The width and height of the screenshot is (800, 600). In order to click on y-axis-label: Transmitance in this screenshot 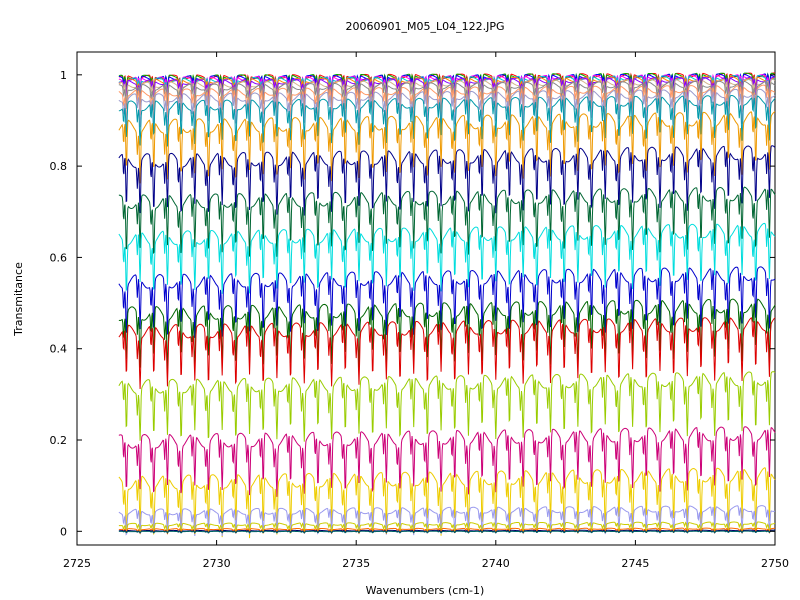, I will do `click(18, 299)`.